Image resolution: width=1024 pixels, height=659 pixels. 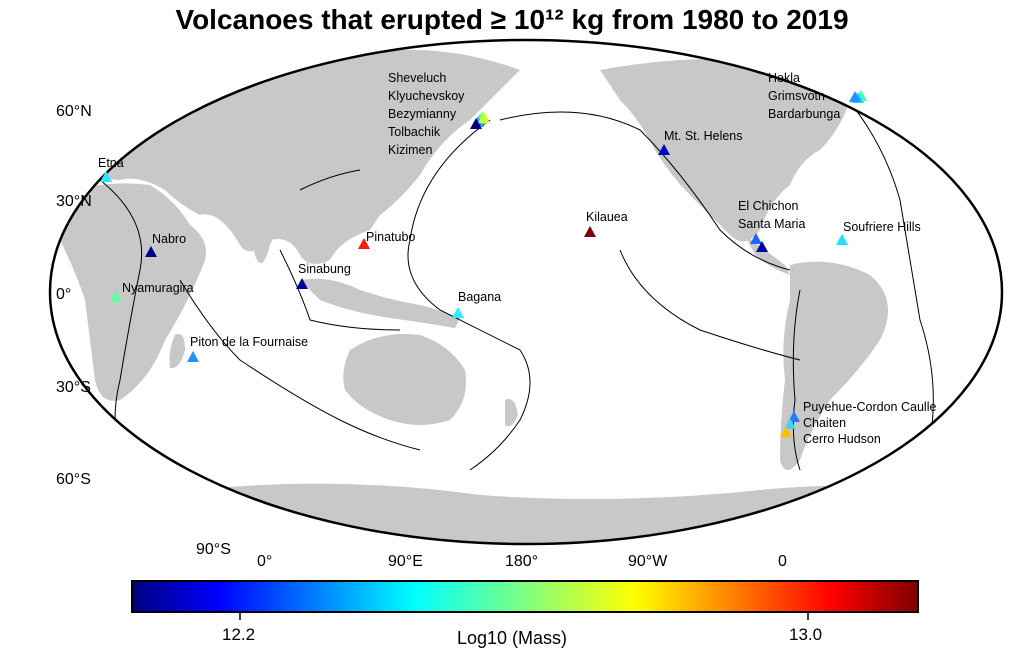 I want to click on colorbar-tick-label-13-0: 13.0, so click(x=806, y=634).